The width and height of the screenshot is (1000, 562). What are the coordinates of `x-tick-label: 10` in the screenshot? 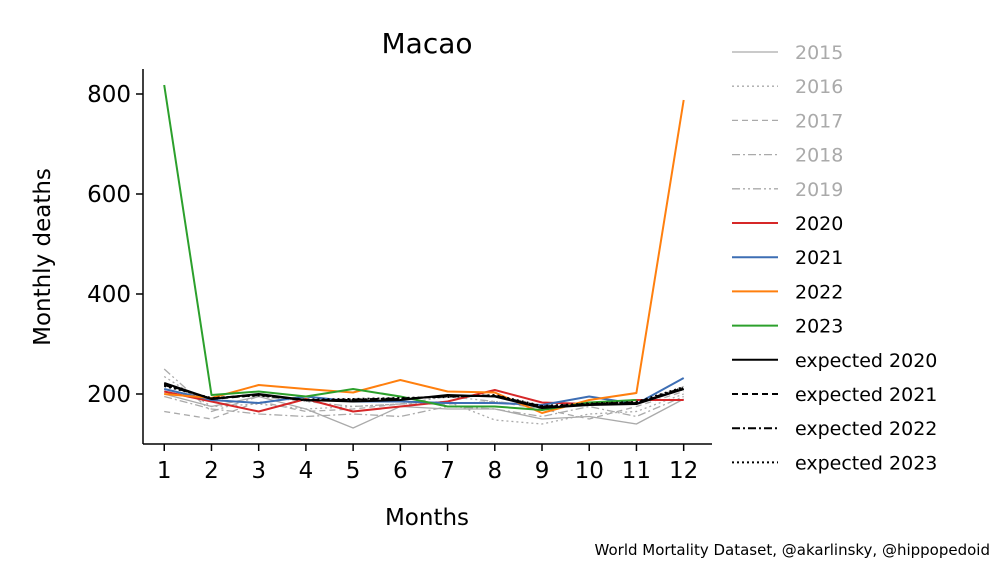 It's located at (589, 471).